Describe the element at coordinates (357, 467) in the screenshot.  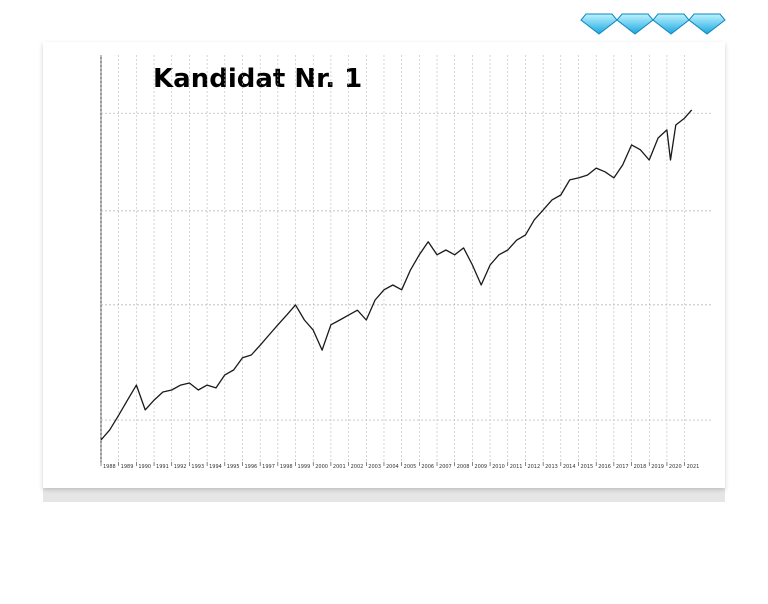
I see `x-tick-label: 2002` at that location.